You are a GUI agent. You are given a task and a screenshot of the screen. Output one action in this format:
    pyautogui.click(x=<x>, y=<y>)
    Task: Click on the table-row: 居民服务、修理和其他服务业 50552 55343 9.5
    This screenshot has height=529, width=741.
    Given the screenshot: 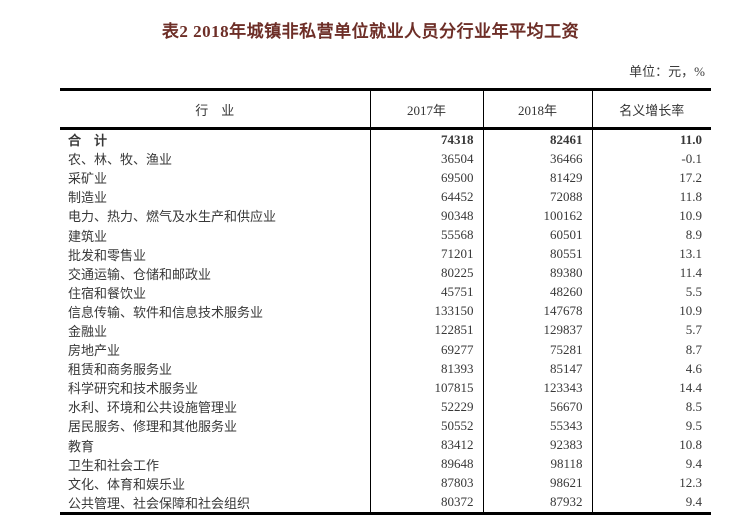 What is the action you would take?
    pyautogui.click(x=385, y=426)
    